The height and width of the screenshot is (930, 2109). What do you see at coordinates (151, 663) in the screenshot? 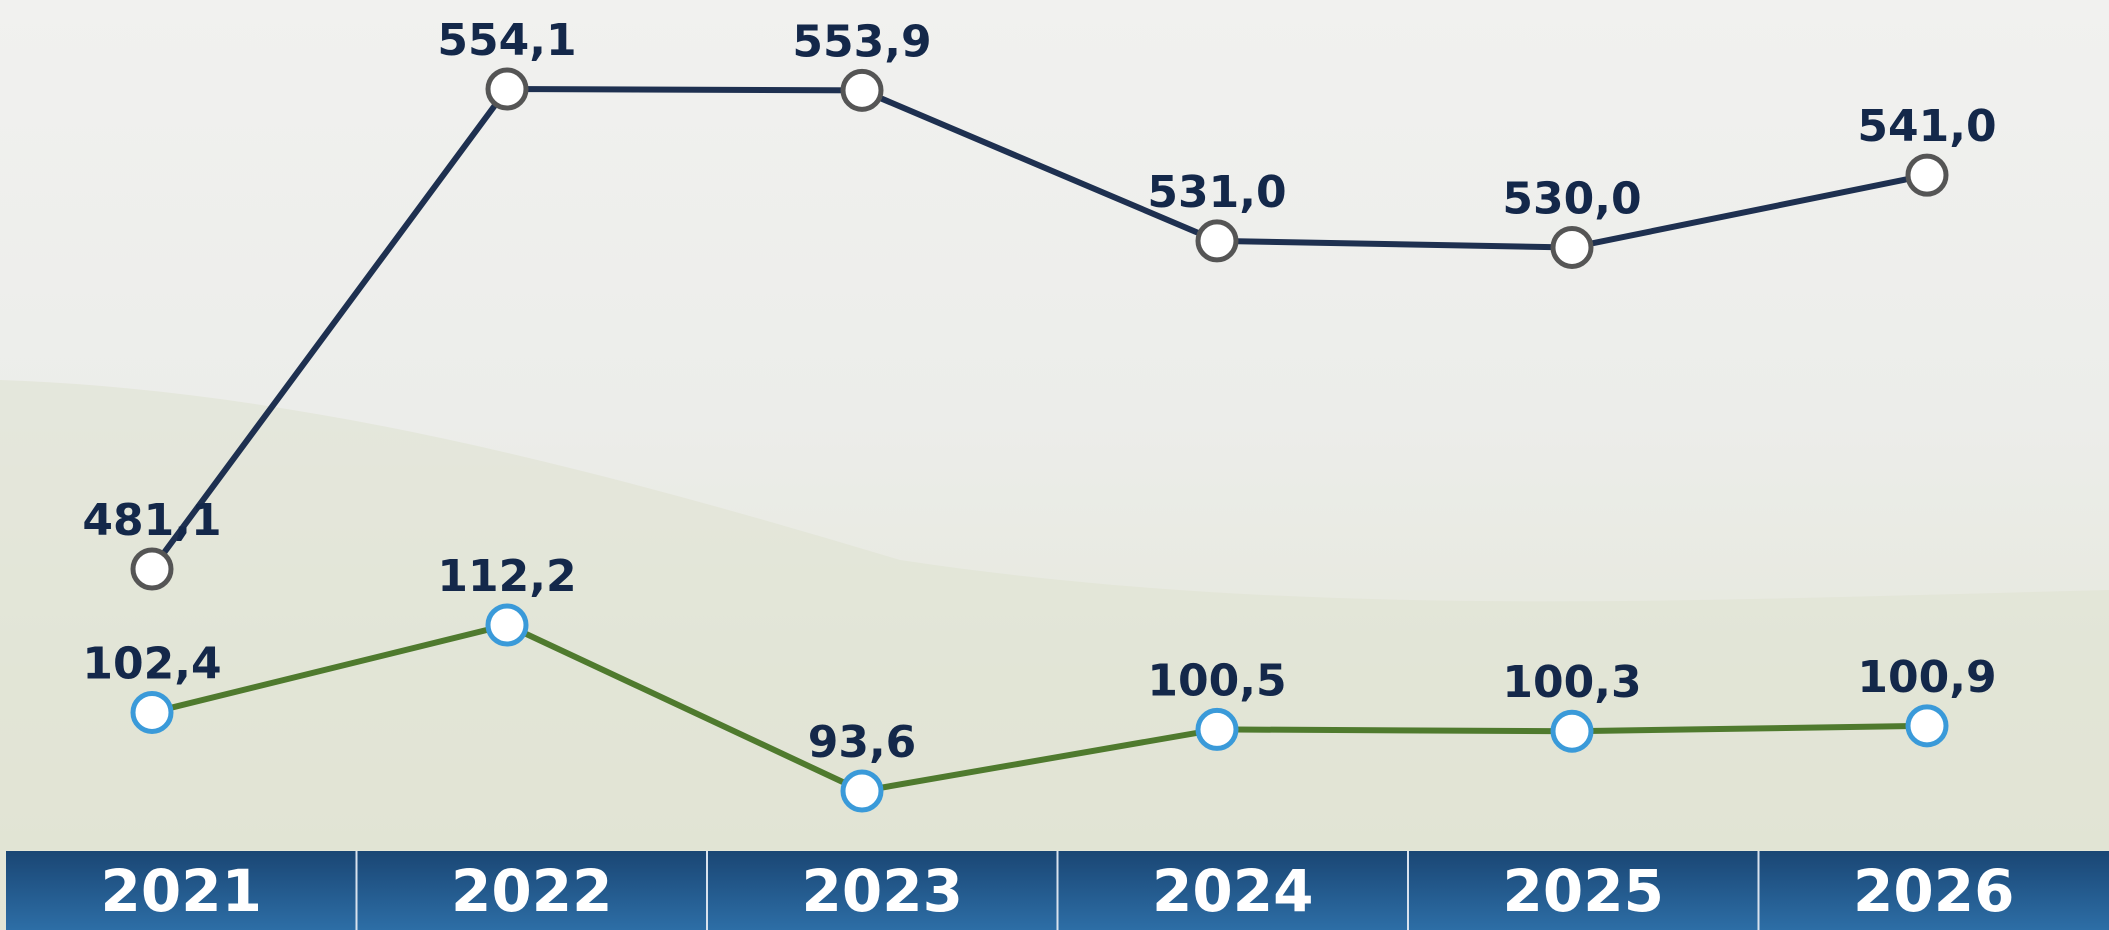
I see `data-label: 102,4` at bounding box center [151, 663].